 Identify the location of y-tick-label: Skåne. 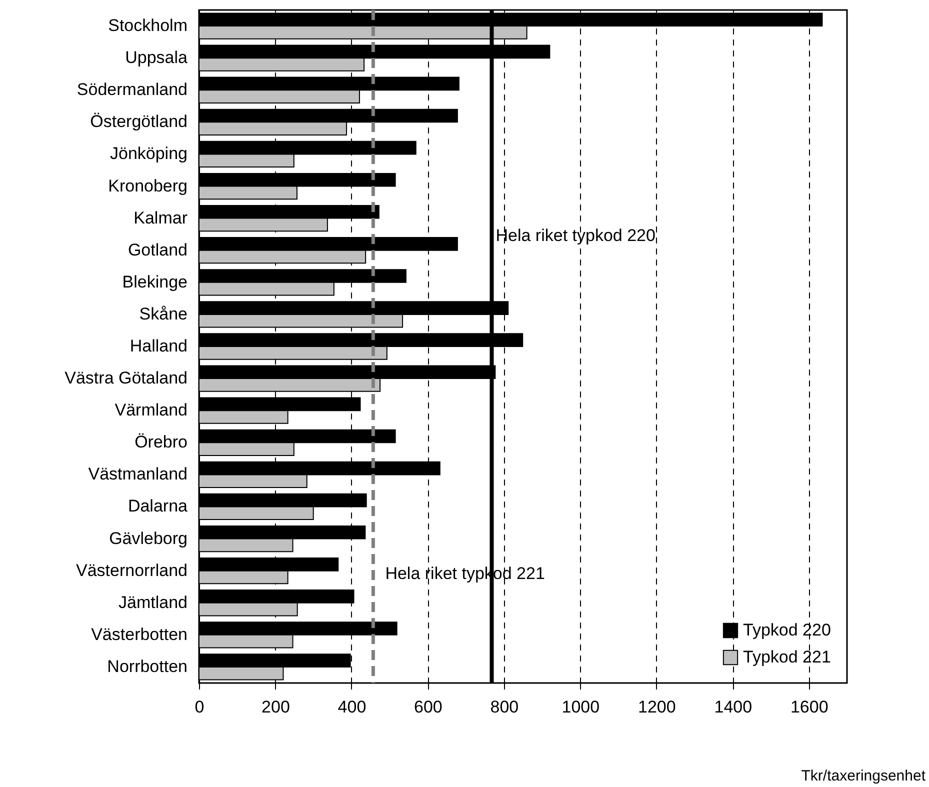
(163, 314).